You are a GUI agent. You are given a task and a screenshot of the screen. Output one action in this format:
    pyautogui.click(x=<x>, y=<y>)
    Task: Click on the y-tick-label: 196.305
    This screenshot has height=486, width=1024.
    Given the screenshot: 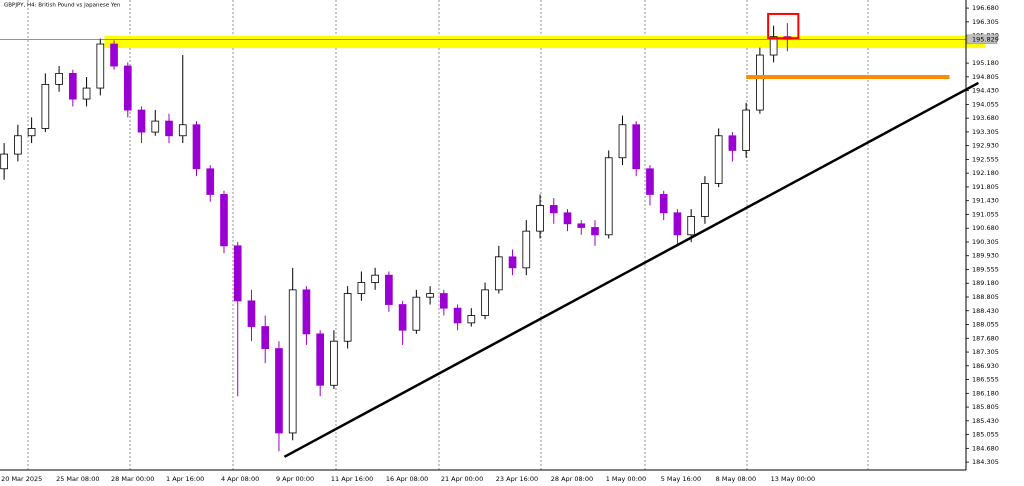 What is the action you would take?
    pyautogui.click(x=985, y=22)
    